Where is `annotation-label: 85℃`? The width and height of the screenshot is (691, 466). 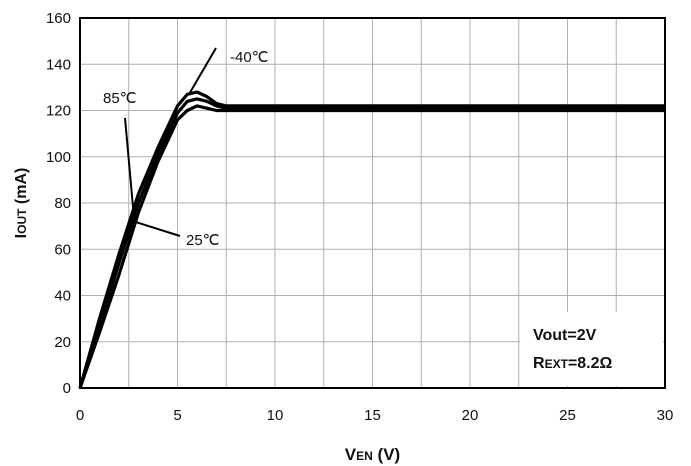 annotation-label: 85℃ is located at coordinates (120, 98).